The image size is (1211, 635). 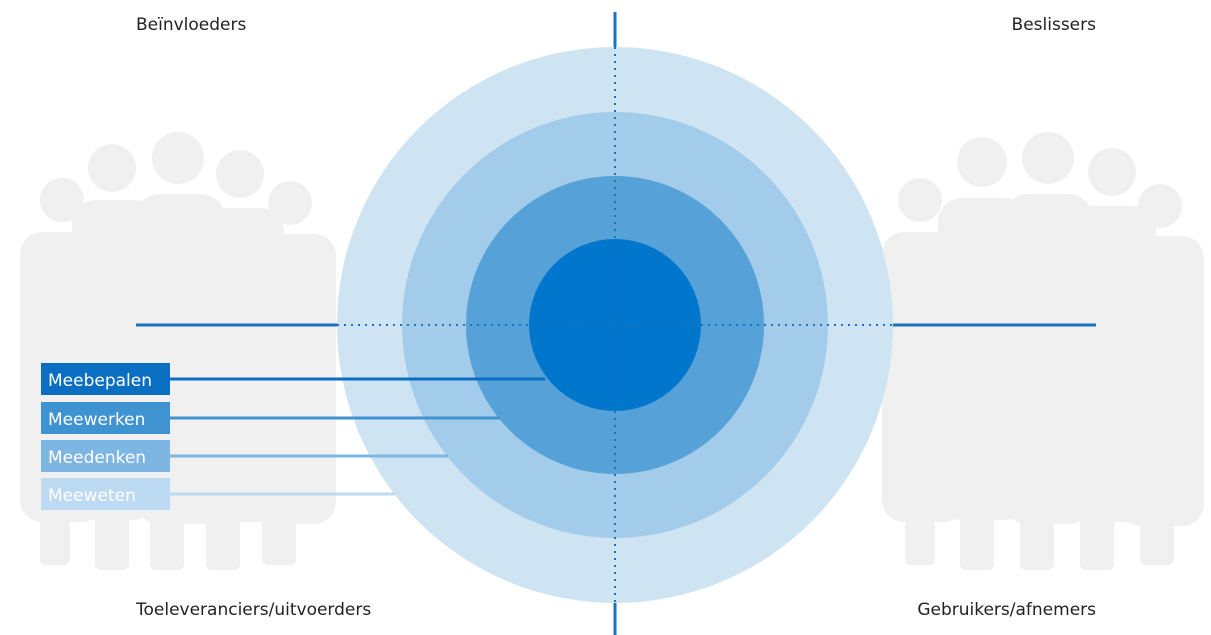 I want to click on level-meewerken: Meewerken, so click(x=270, y=418).